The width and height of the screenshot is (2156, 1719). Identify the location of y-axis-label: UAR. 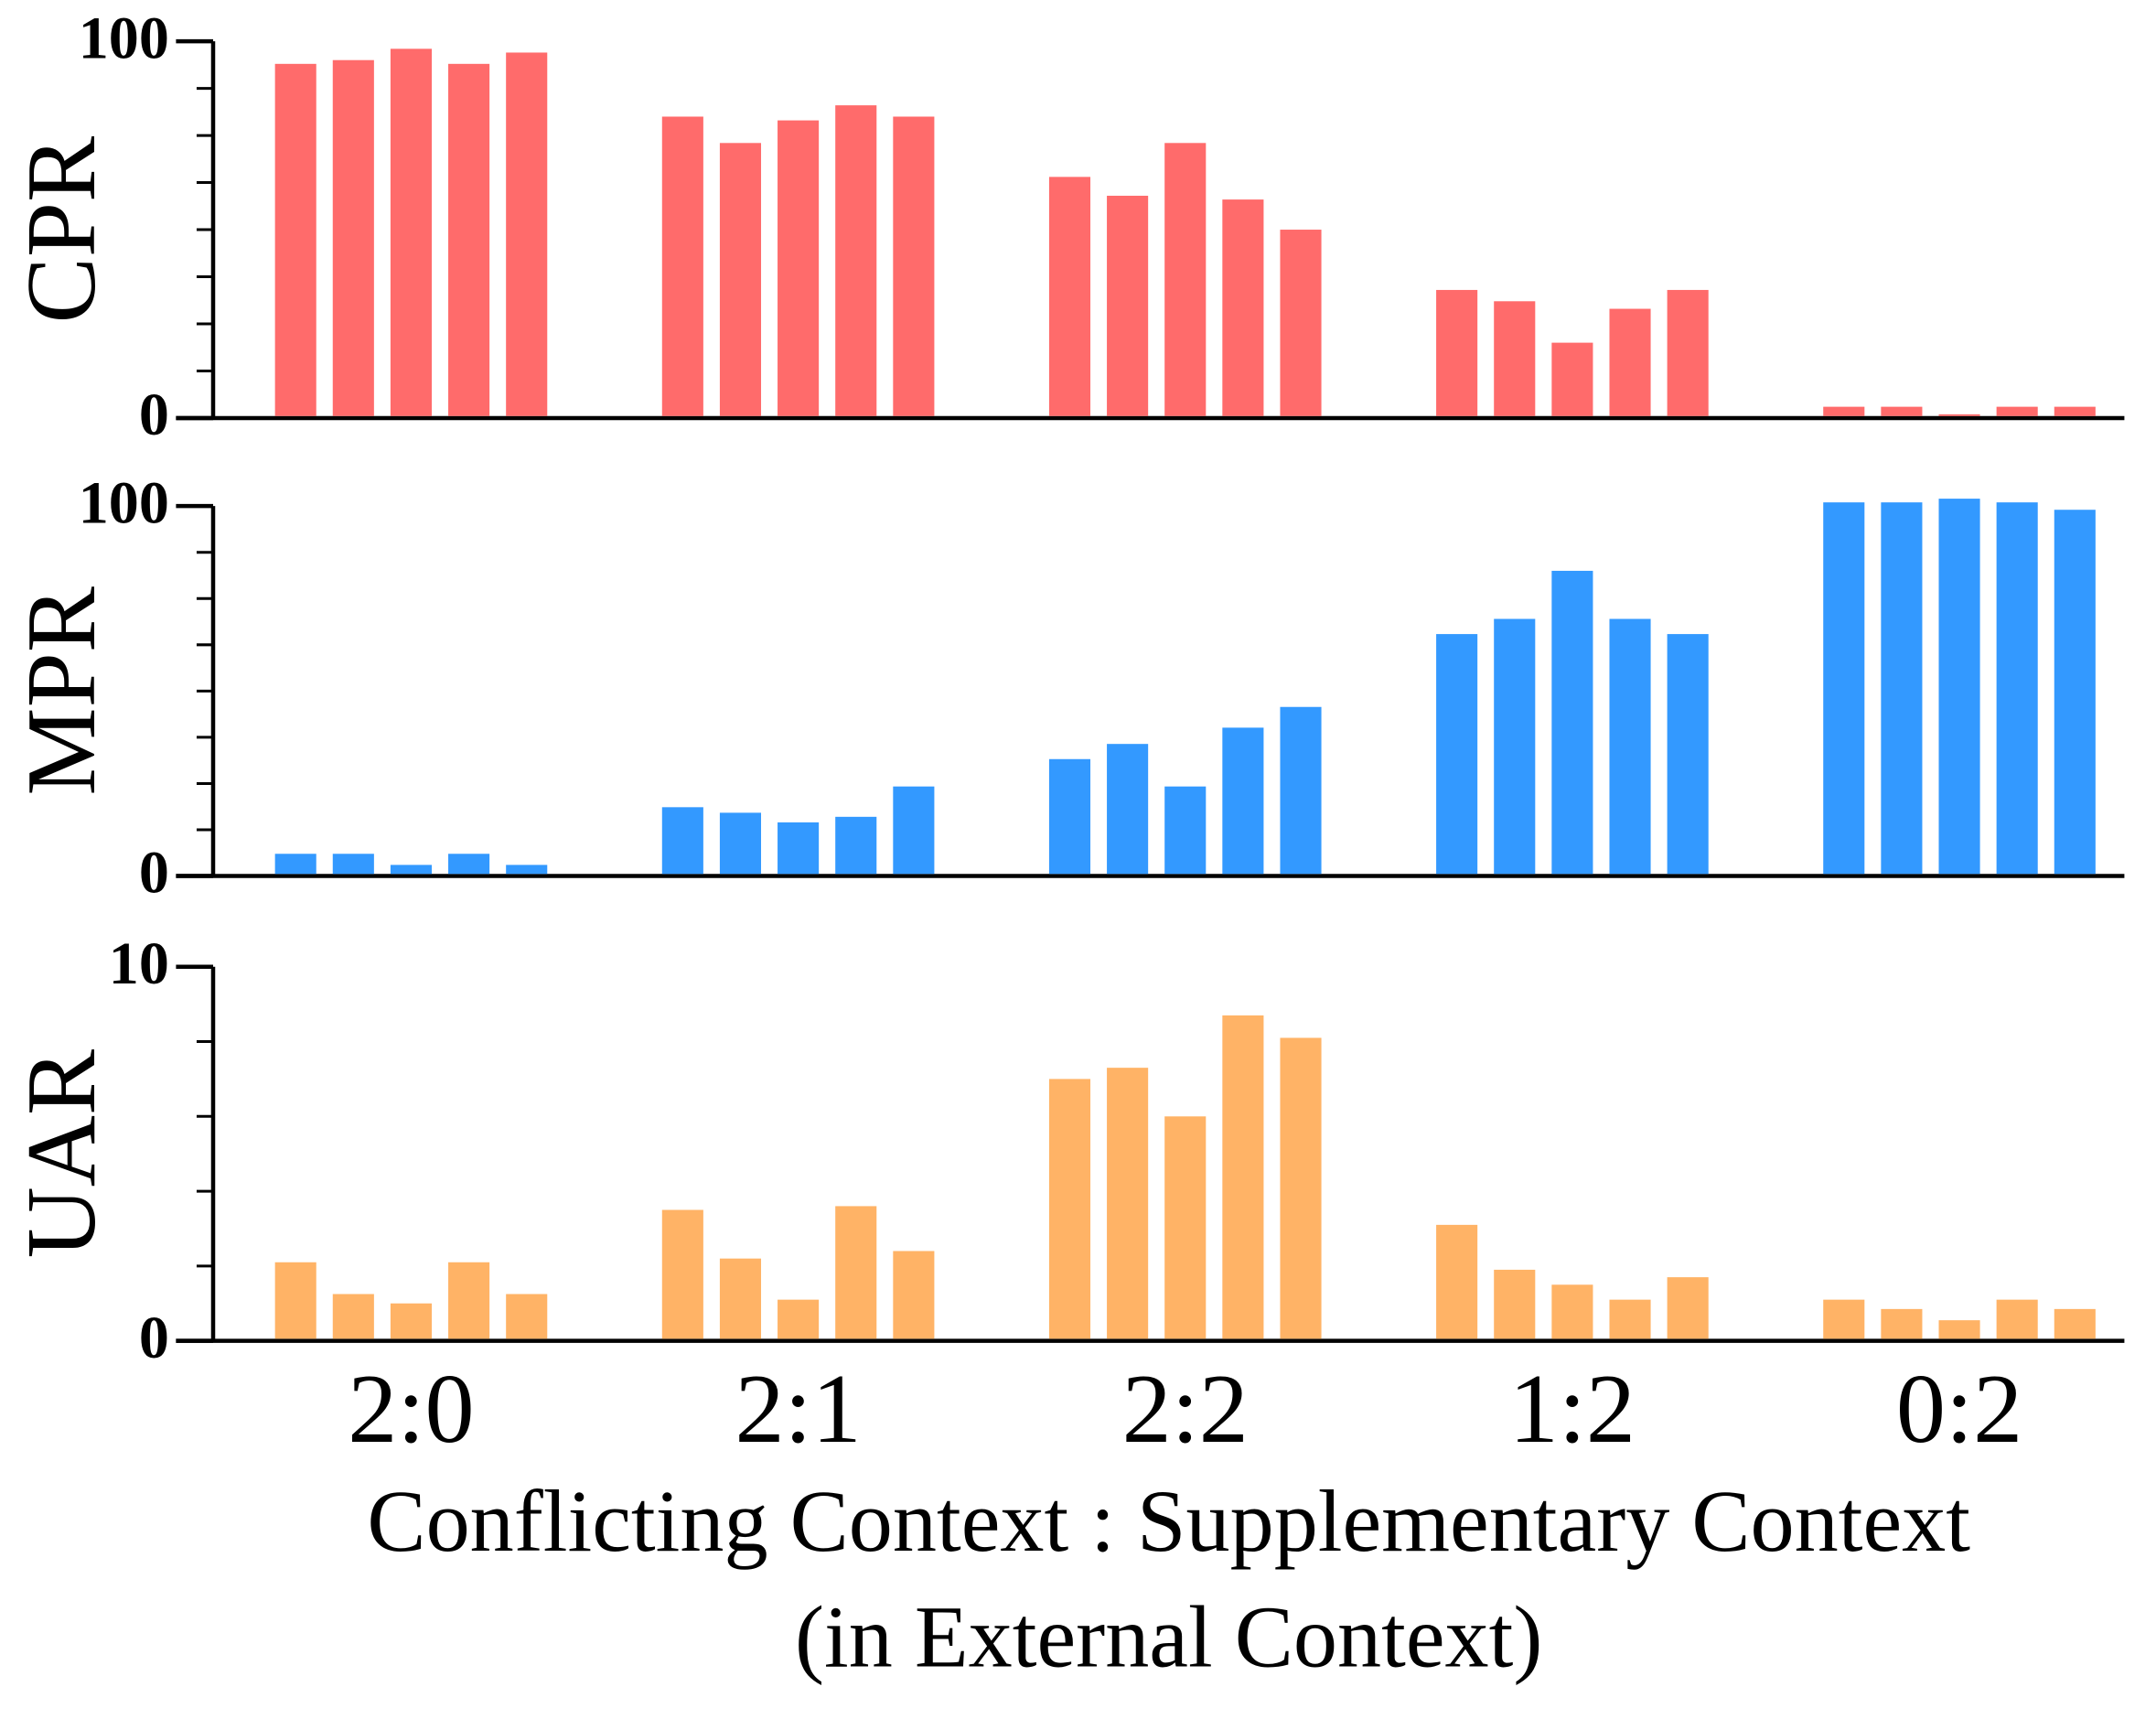
(62, 1153).